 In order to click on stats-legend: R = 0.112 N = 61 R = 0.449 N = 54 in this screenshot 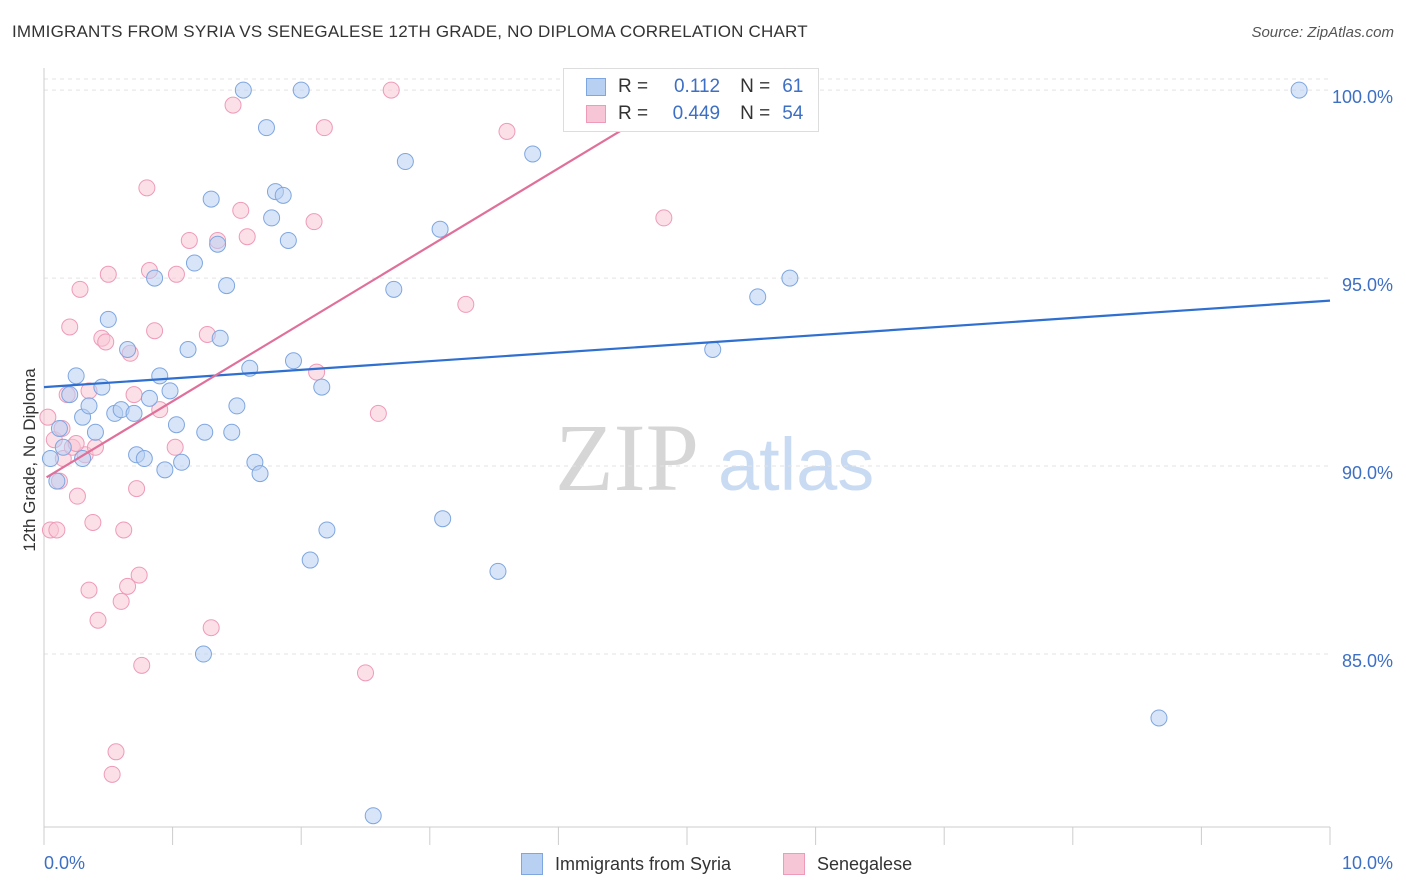, I will do `click(691, 100)`.